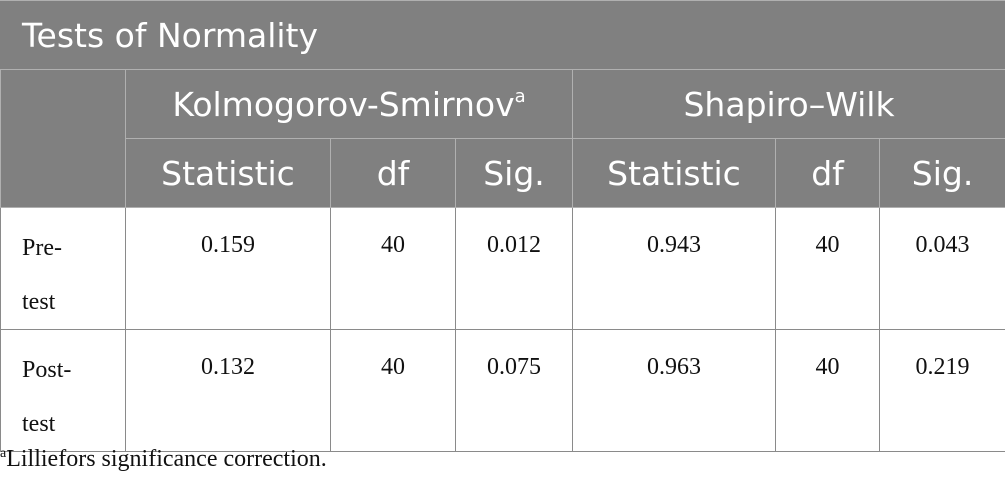 The image size is (1005, 484). I want to click on row-label-pre-test: Pre-test, so click(63, 268).